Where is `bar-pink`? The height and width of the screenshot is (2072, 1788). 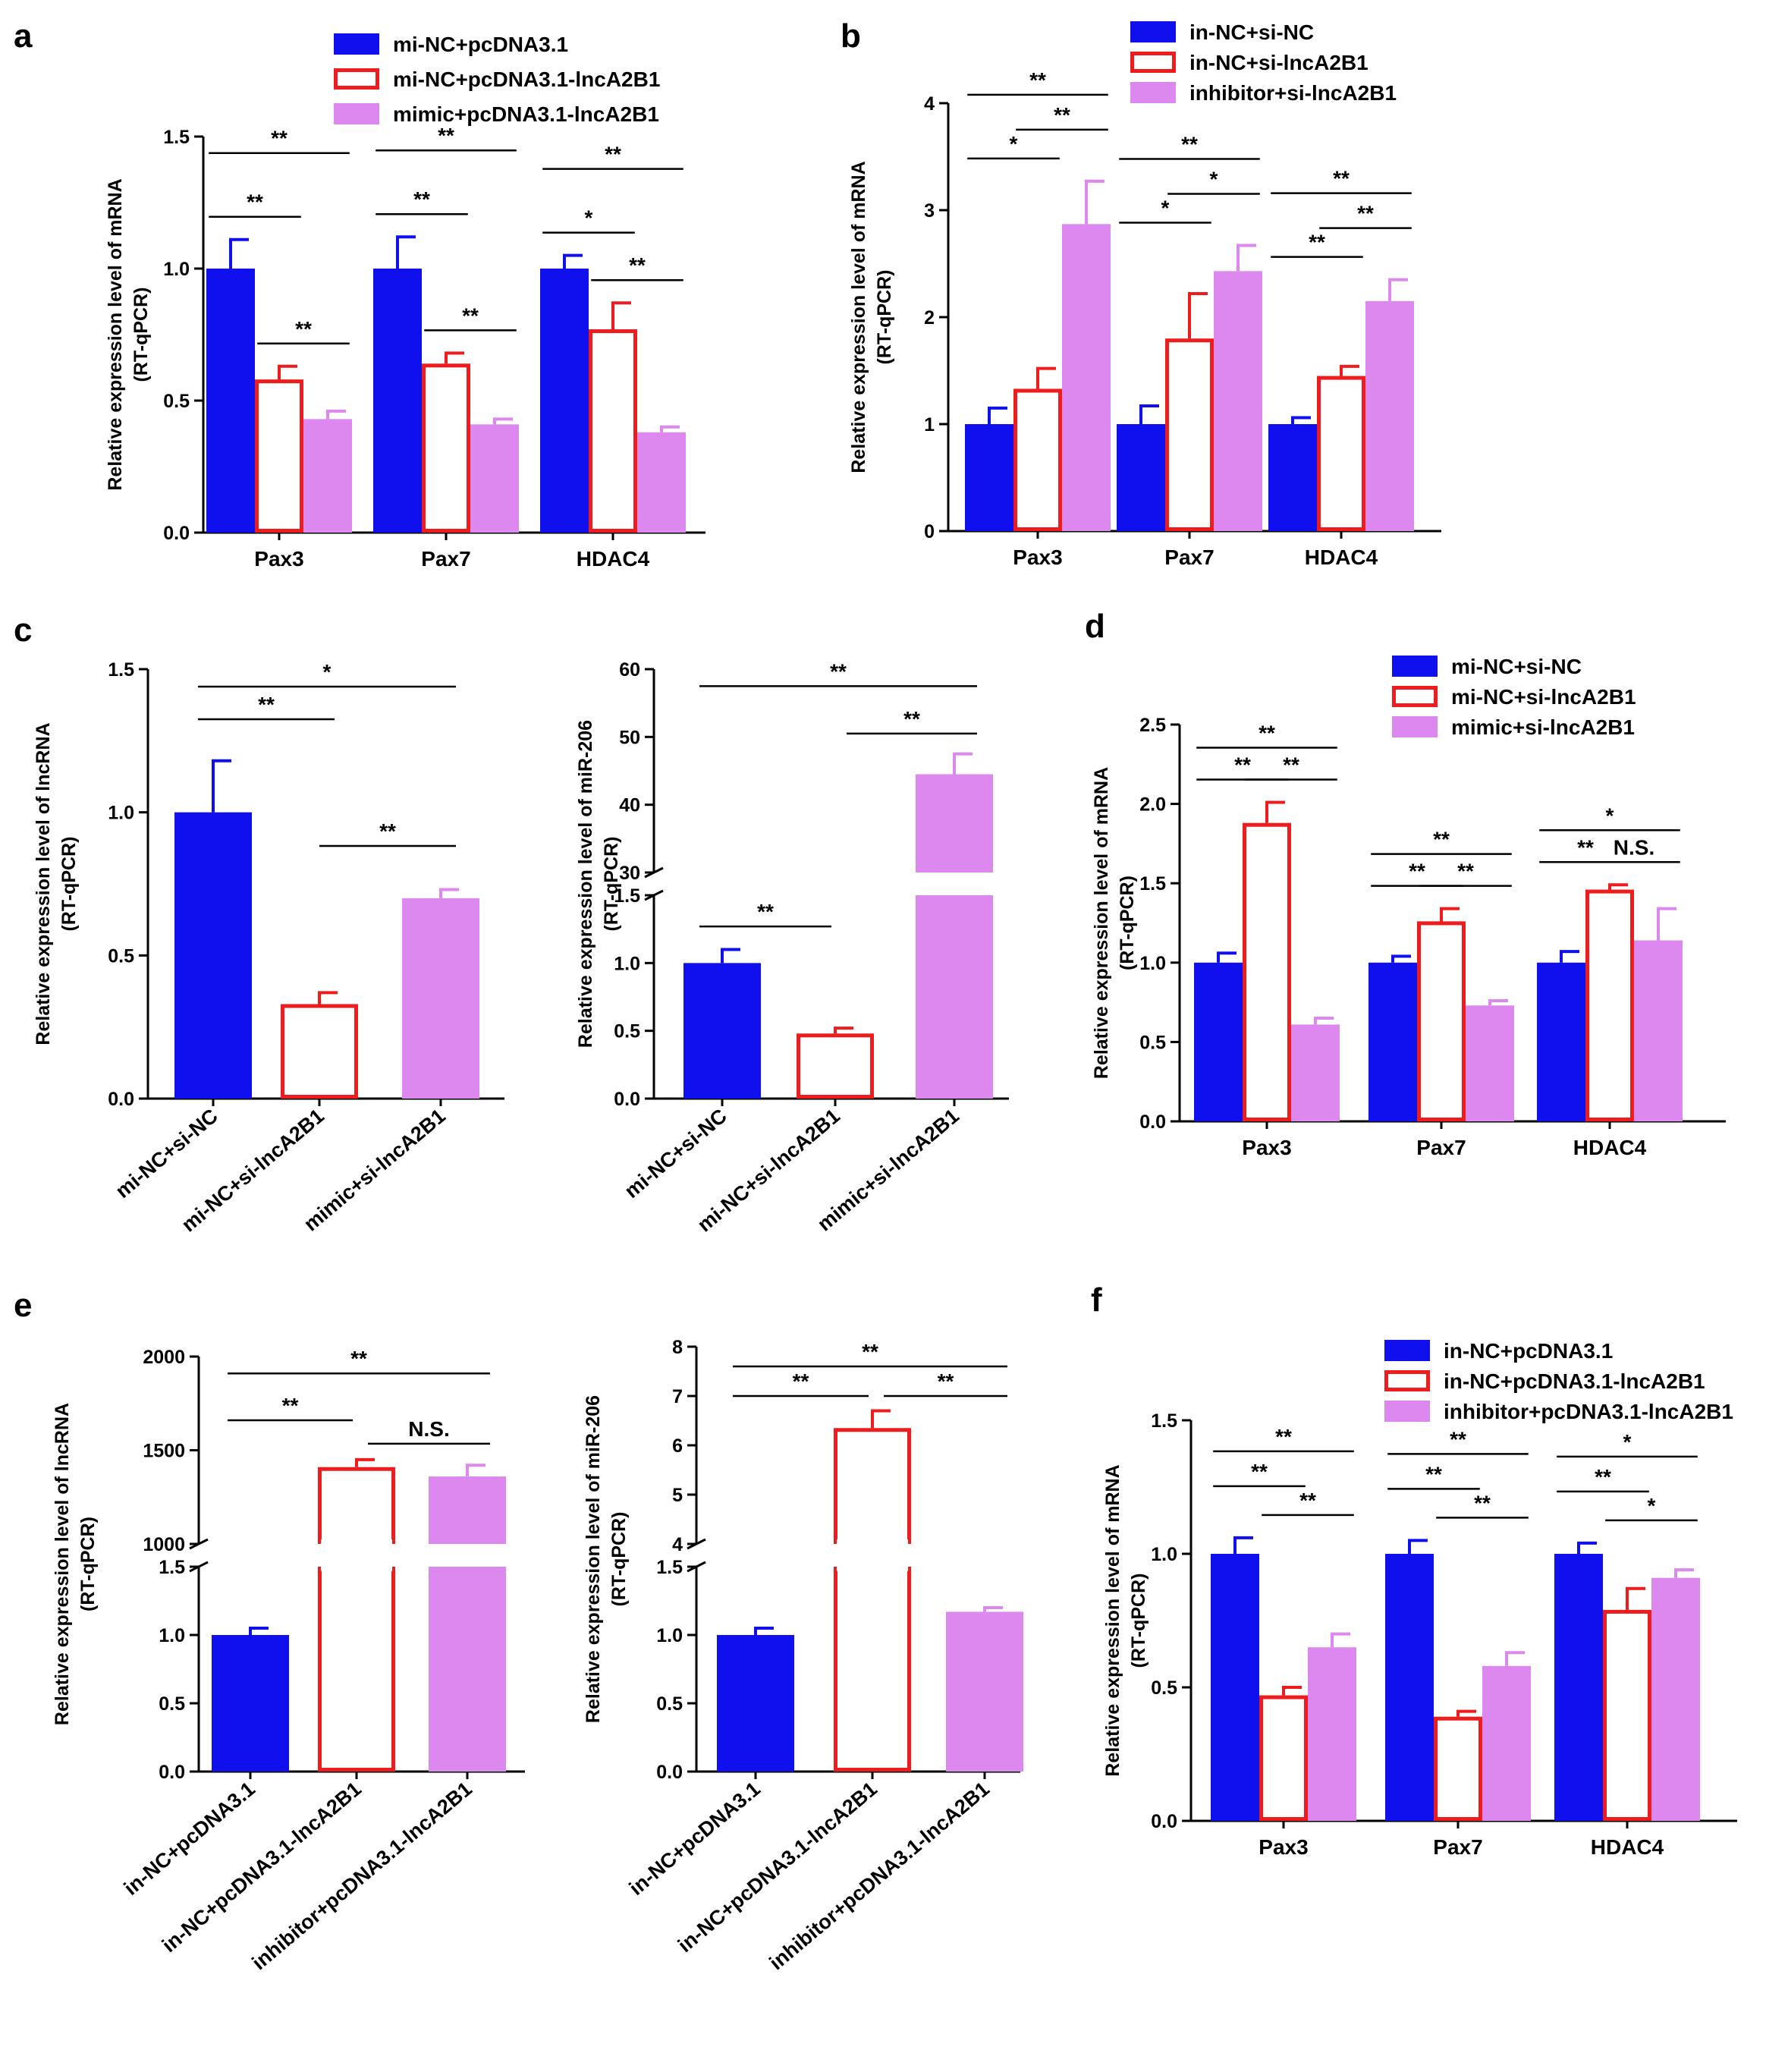 bar-pink is located at coordinates (440, 999).